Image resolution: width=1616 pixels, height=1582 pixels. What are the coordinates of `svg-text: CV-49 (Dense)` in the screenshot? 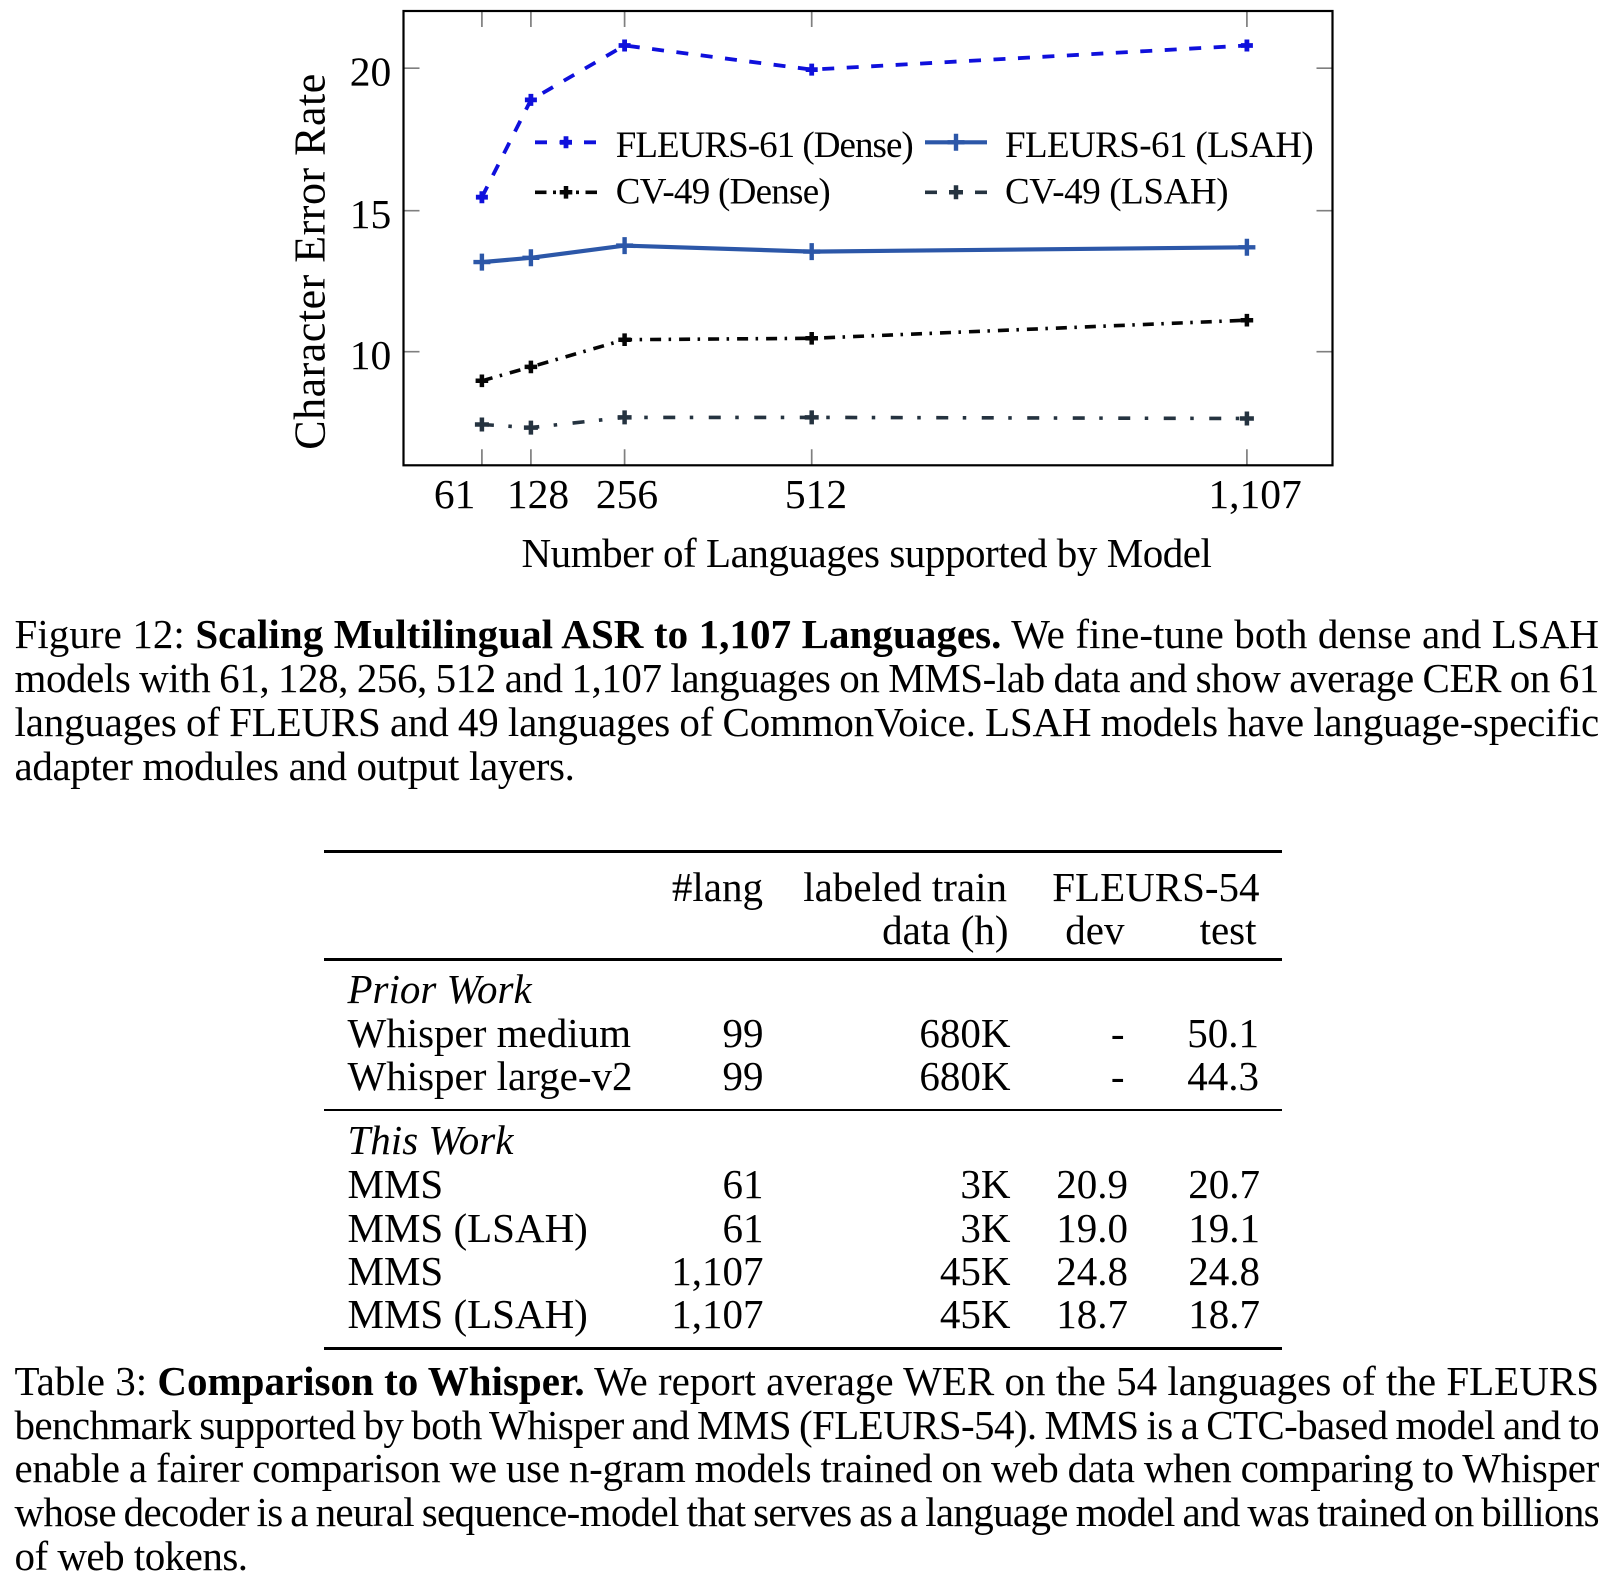 It's located at (723, 192).